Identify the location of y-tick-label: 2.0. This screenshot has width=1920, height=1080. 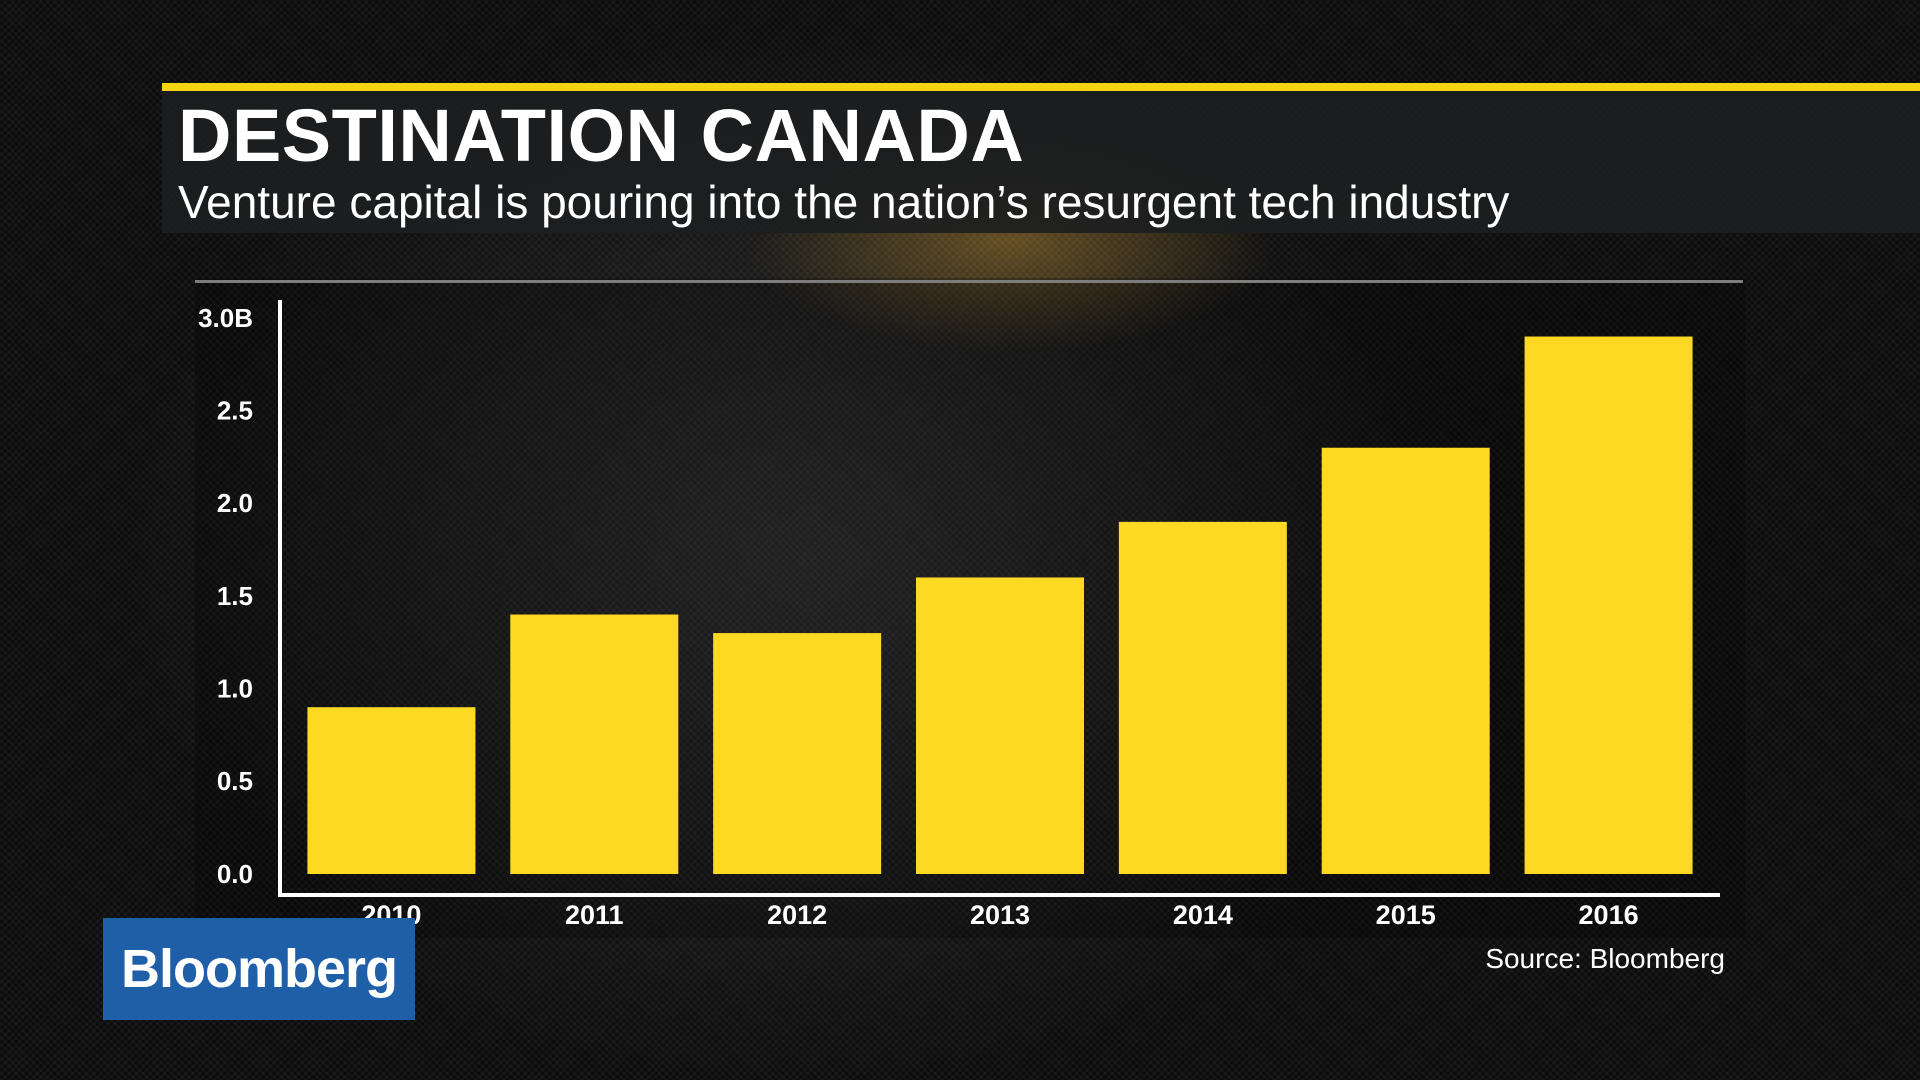
(235, 503).